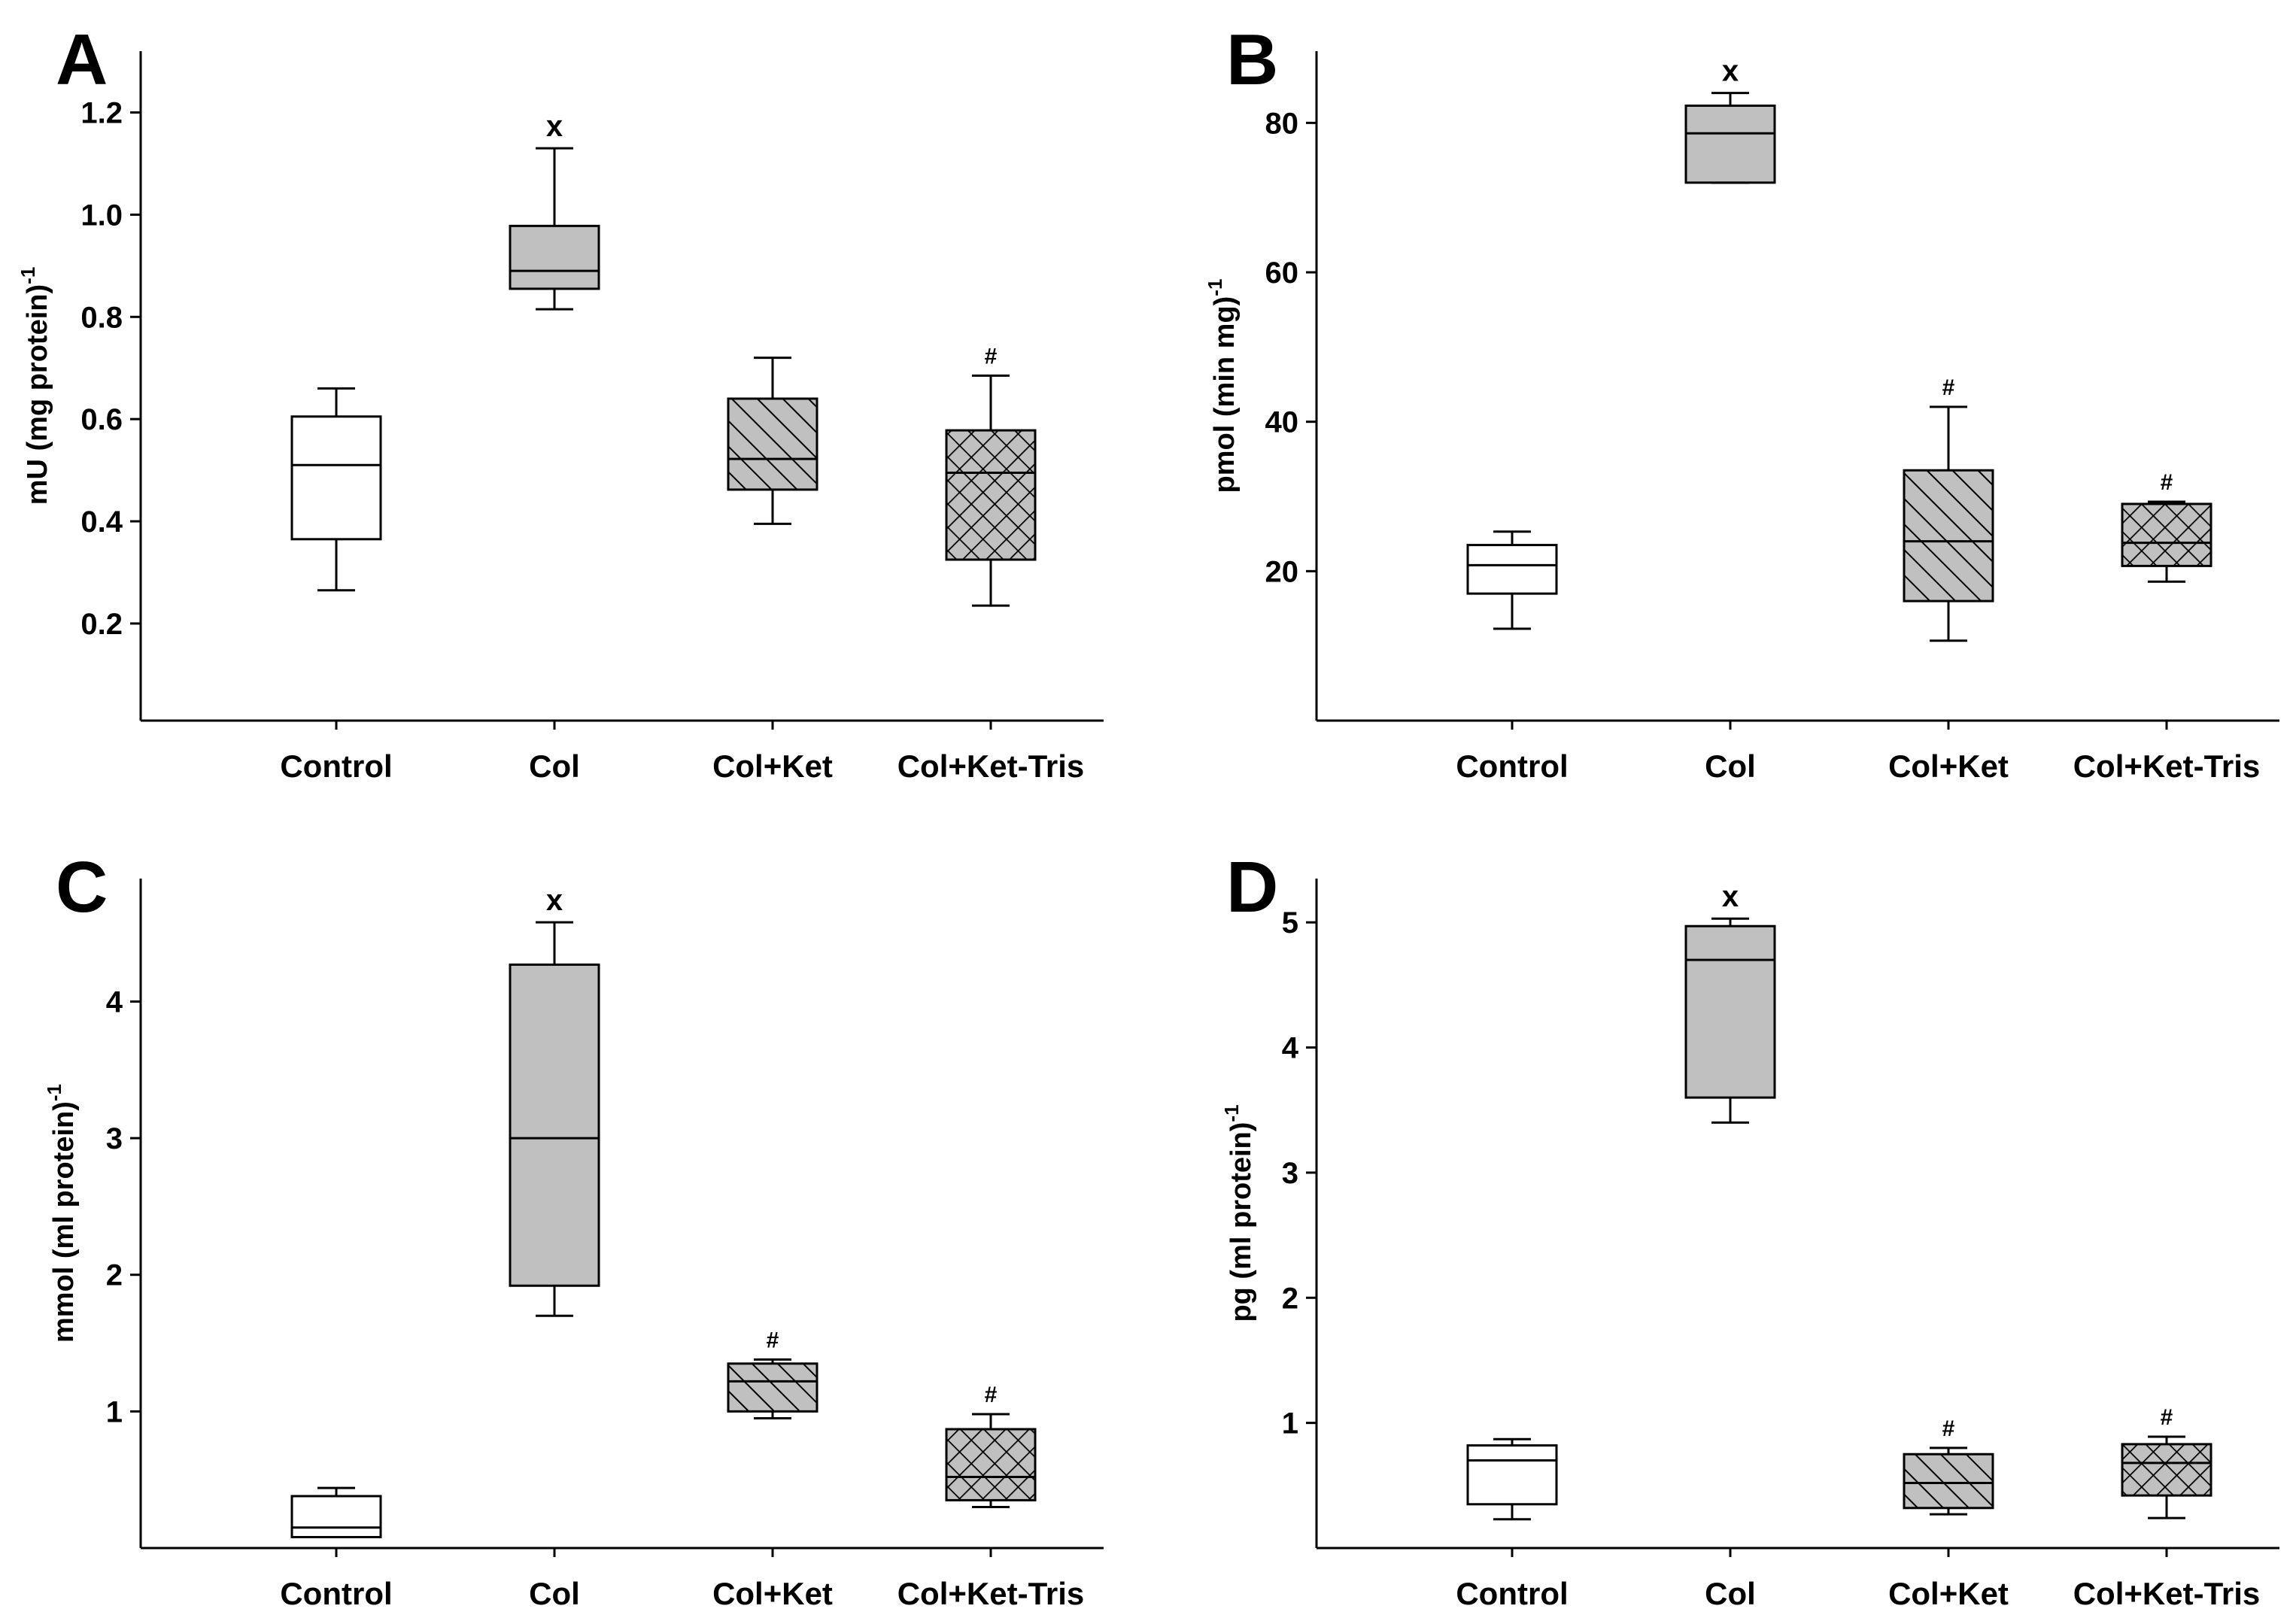 The width and height of the screenshot is (2296, 1621). What do you see at coordinates (1282, 123) in the screenshot?
I see `y-tick-label: 80` at bounding box center [1282, 123].